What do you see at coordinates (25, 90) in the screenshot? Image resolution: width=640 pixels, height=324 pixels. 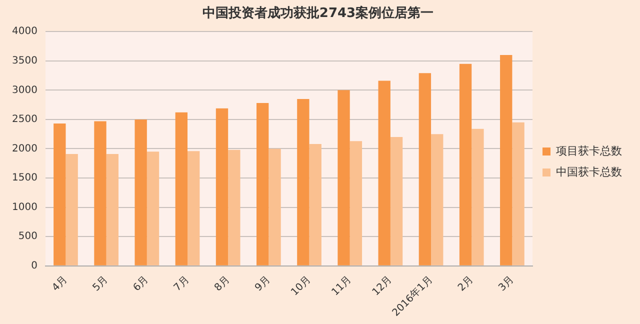 I see `y-tick-label: 3000` at bounding box center [25, 90].